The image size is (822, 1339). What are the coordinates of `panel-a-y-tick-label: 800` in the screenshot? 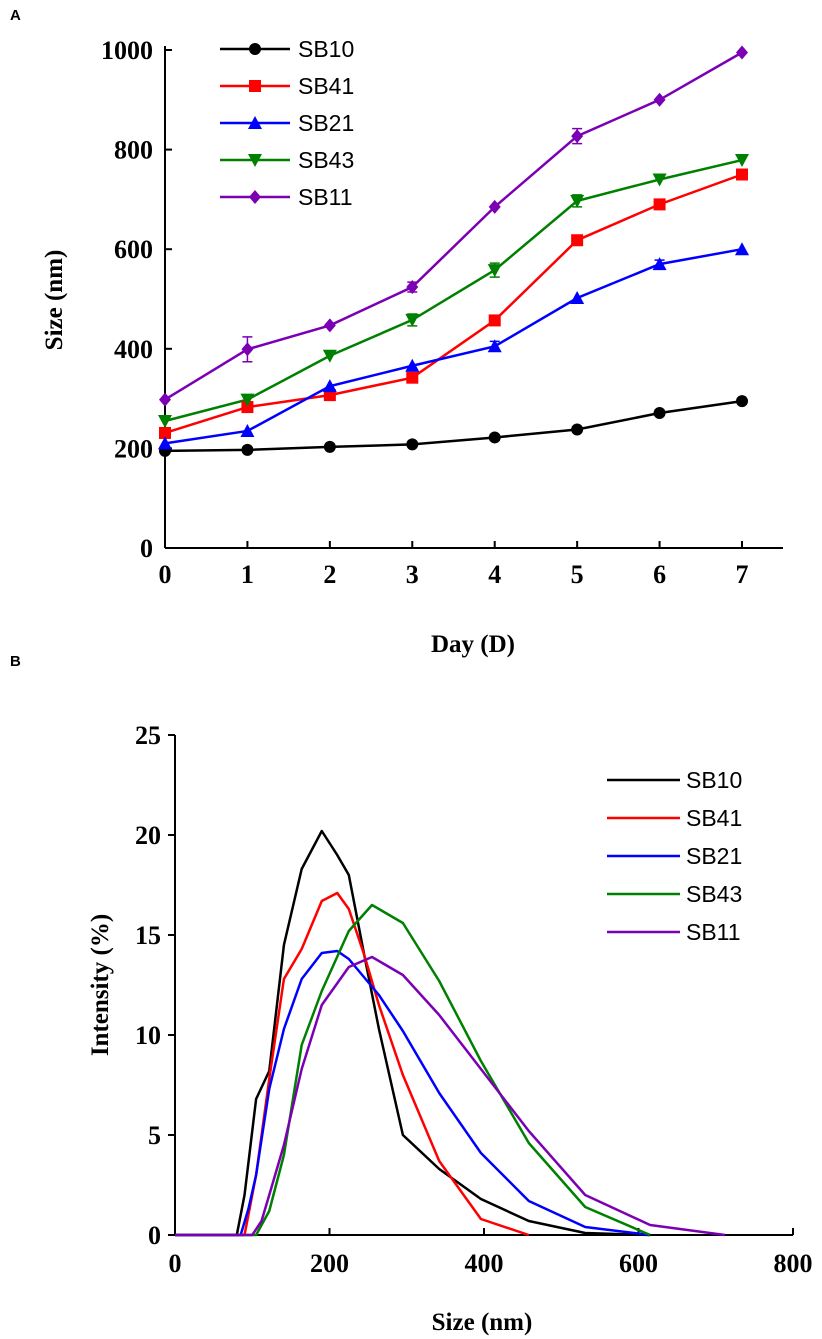 It's located at (133, 150).